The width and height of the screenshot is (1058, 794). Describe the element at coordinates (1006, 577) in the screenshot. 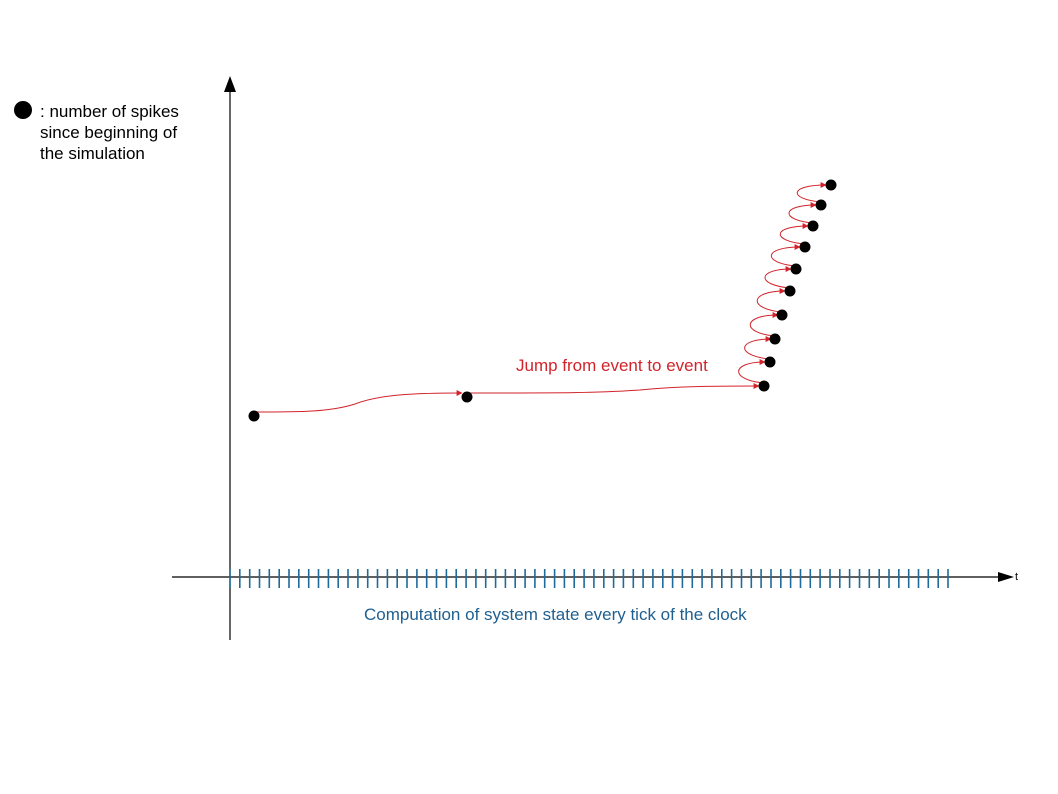

I see `x-axis-arrowhead` at that location.